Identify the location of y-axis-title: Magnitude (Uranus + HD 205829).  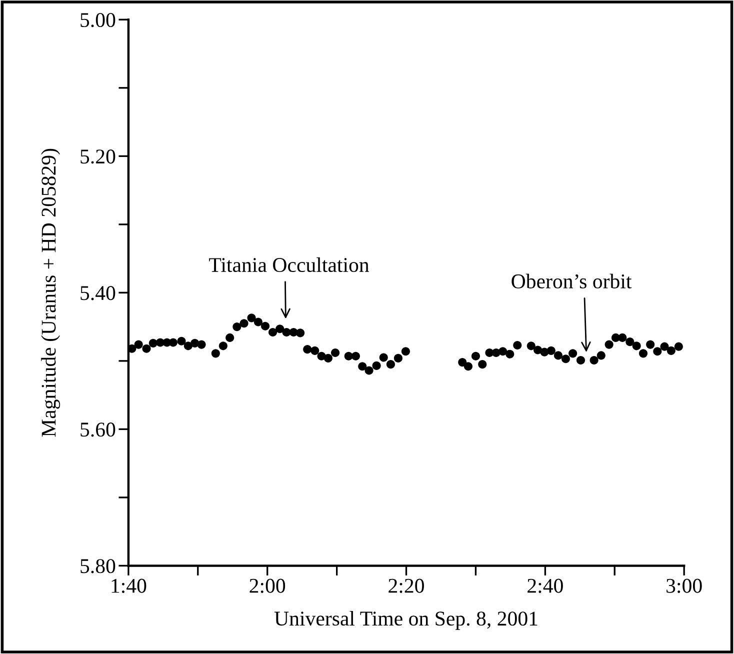
(50, 292).